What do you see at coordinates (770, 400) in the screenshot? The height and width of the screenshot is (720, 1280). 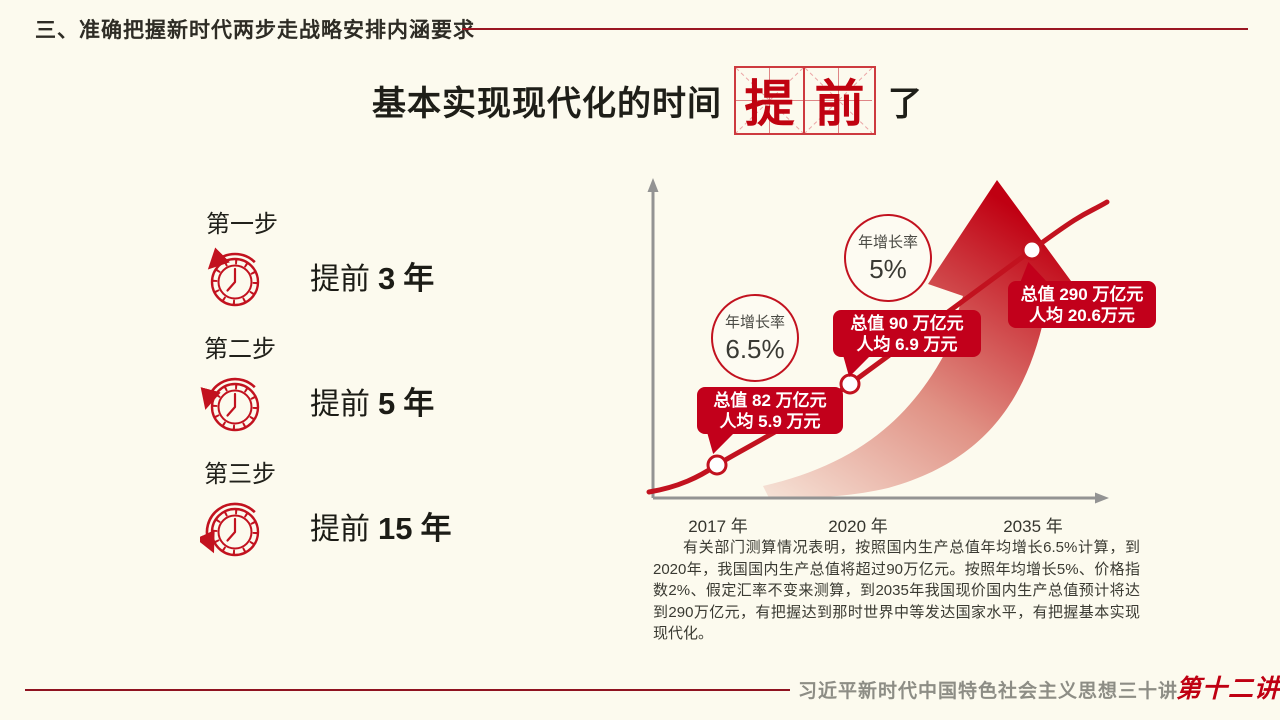 I see `callout-total: 总值 82 万亿元` at bounding box center [770, 400].